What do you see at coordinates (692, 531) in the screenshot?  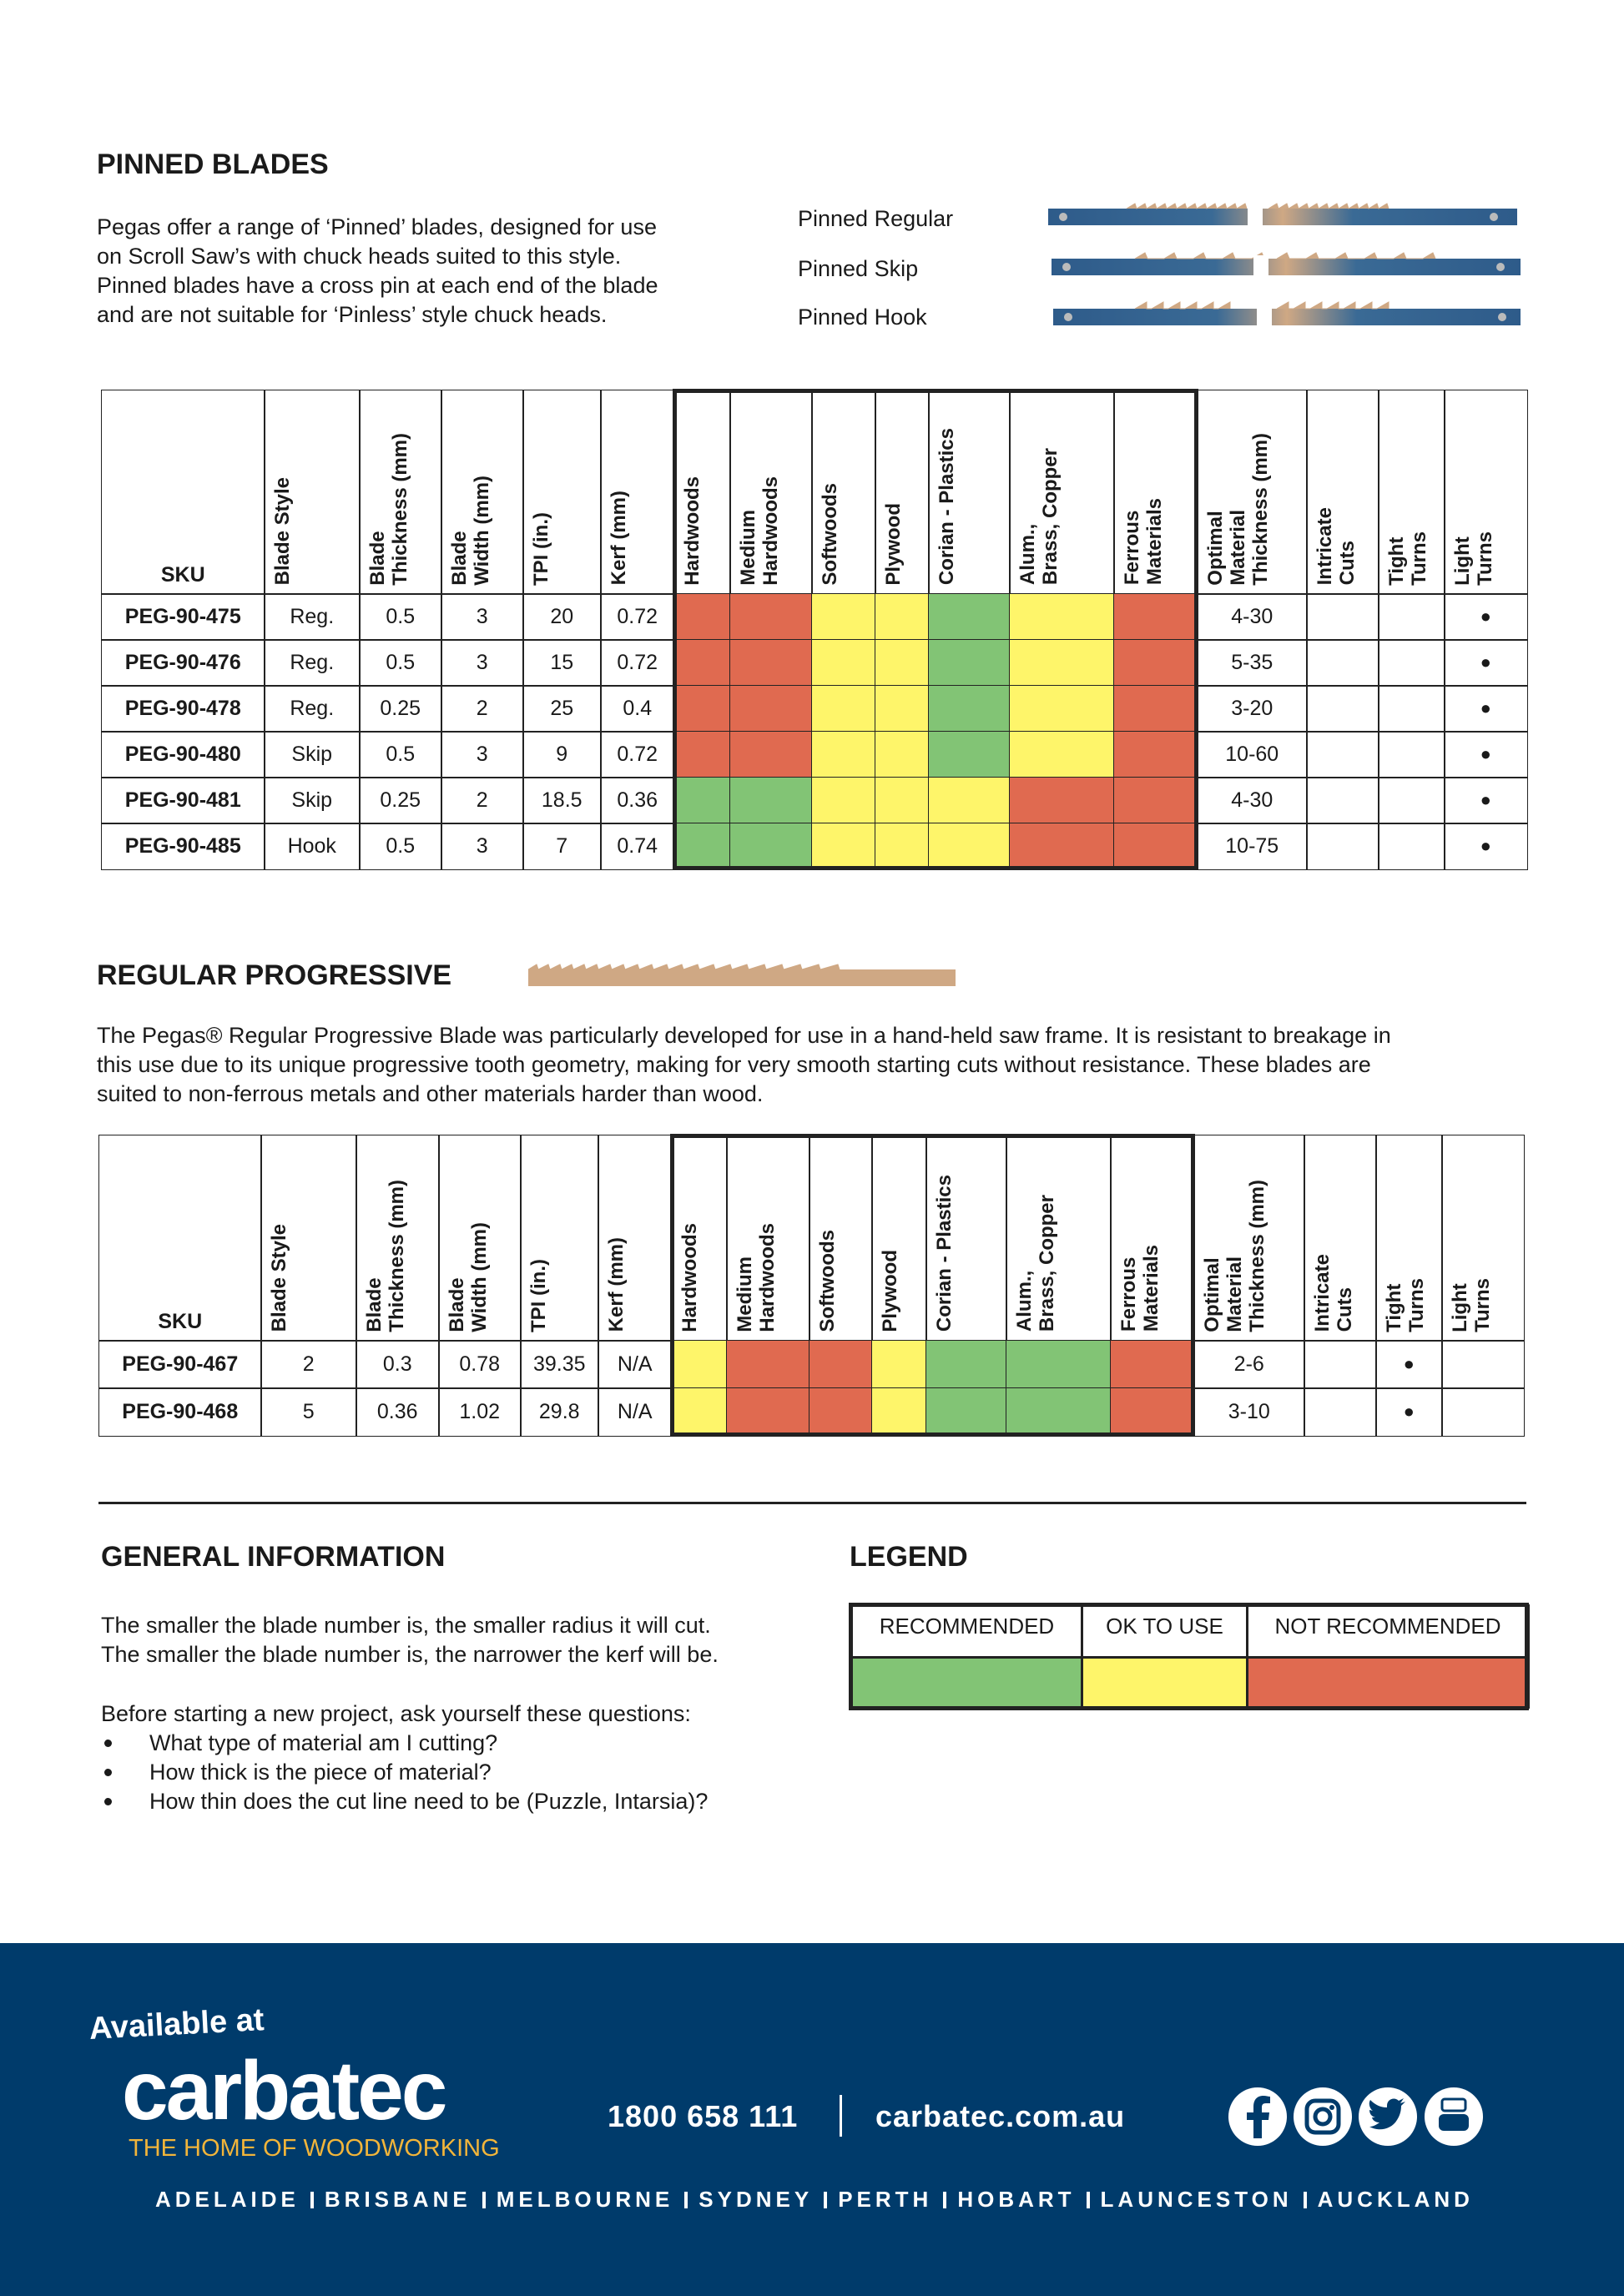 I see `header-text: Hardwoods` at bounding box center [692, 531].